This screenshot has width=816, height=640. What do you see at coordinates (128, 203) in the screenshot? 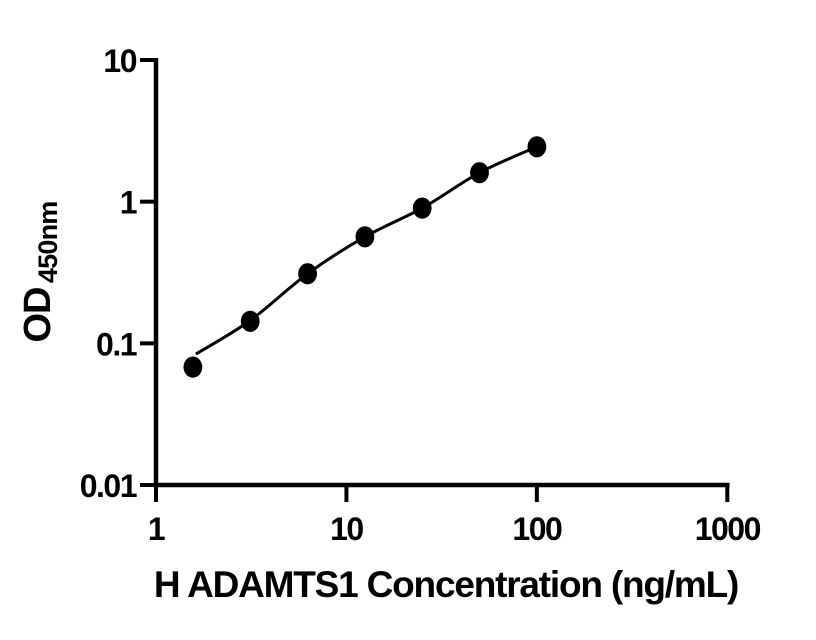
I see `y-axis-tick-label: 1` at bounding box center [128, 203].